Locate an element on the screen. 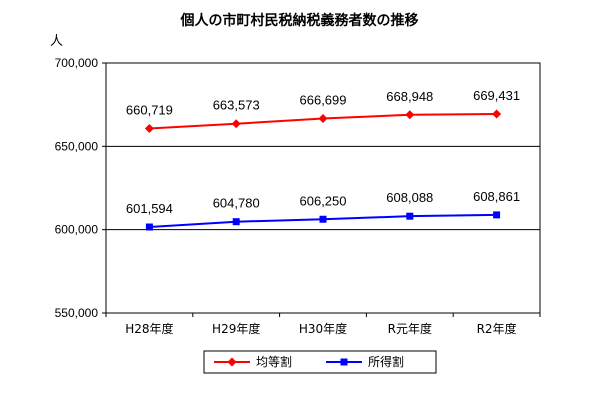  x-tick-label: R2年度 is located at coordinates (497, 328).